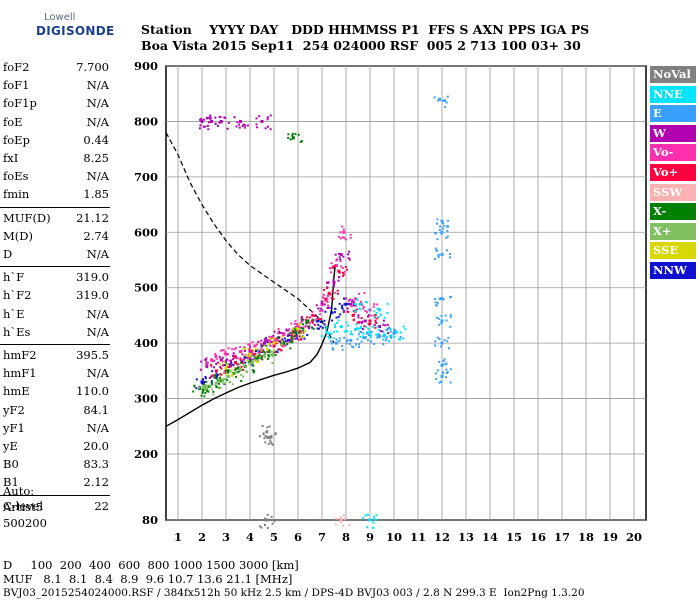  What do you see at coordinates (11, 158) in the screenshot?
I see `param-name: fxI` at bounding box center [11, 158].